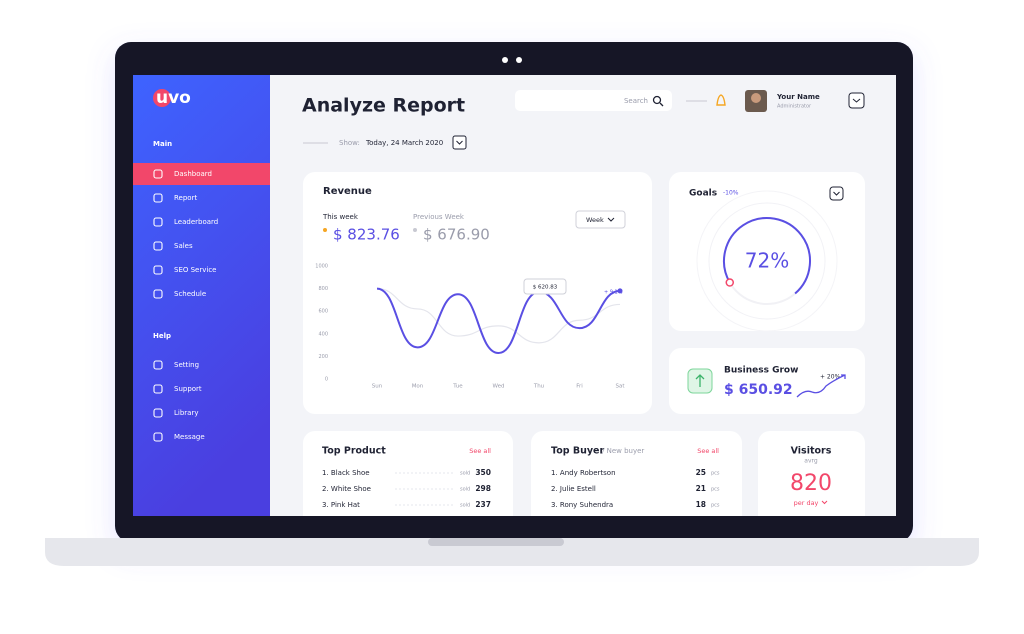  What do you see at coordinates (577, 451) in the screenshot?
I see `card-title: Top Buyer` at bounding box center [577, 451].